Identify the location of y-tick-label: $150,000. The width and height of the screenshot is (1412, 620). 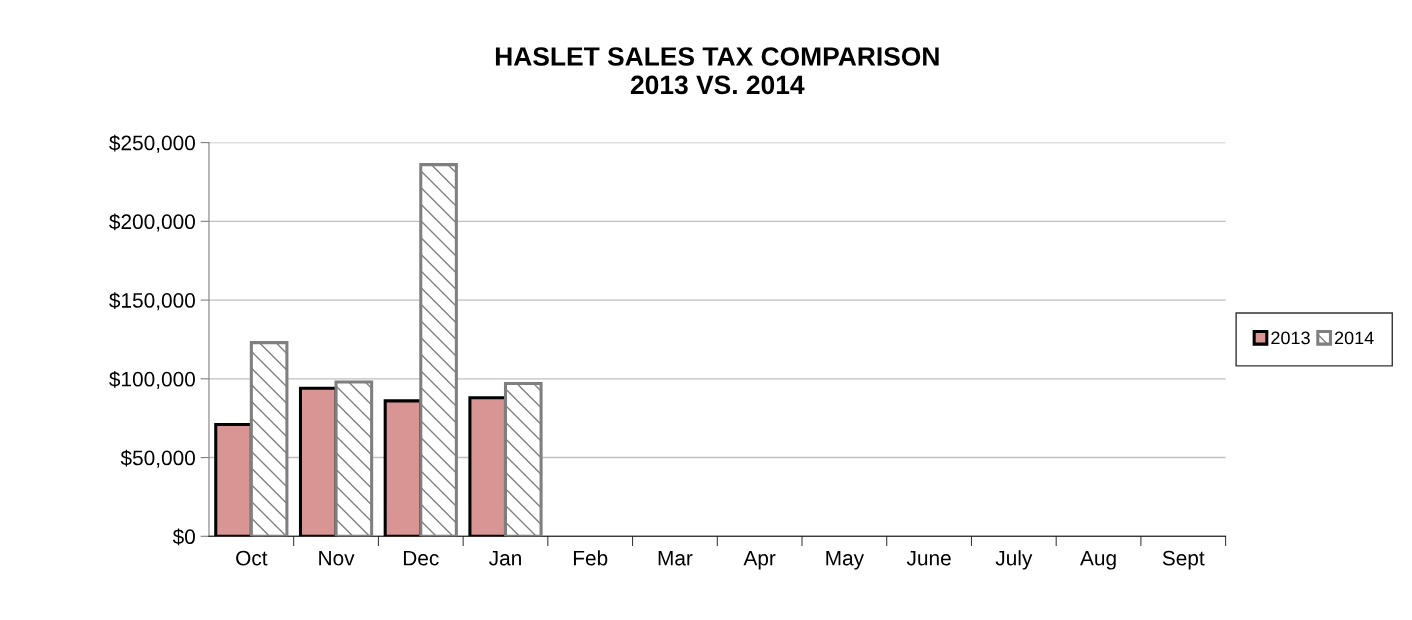
(152, 301).